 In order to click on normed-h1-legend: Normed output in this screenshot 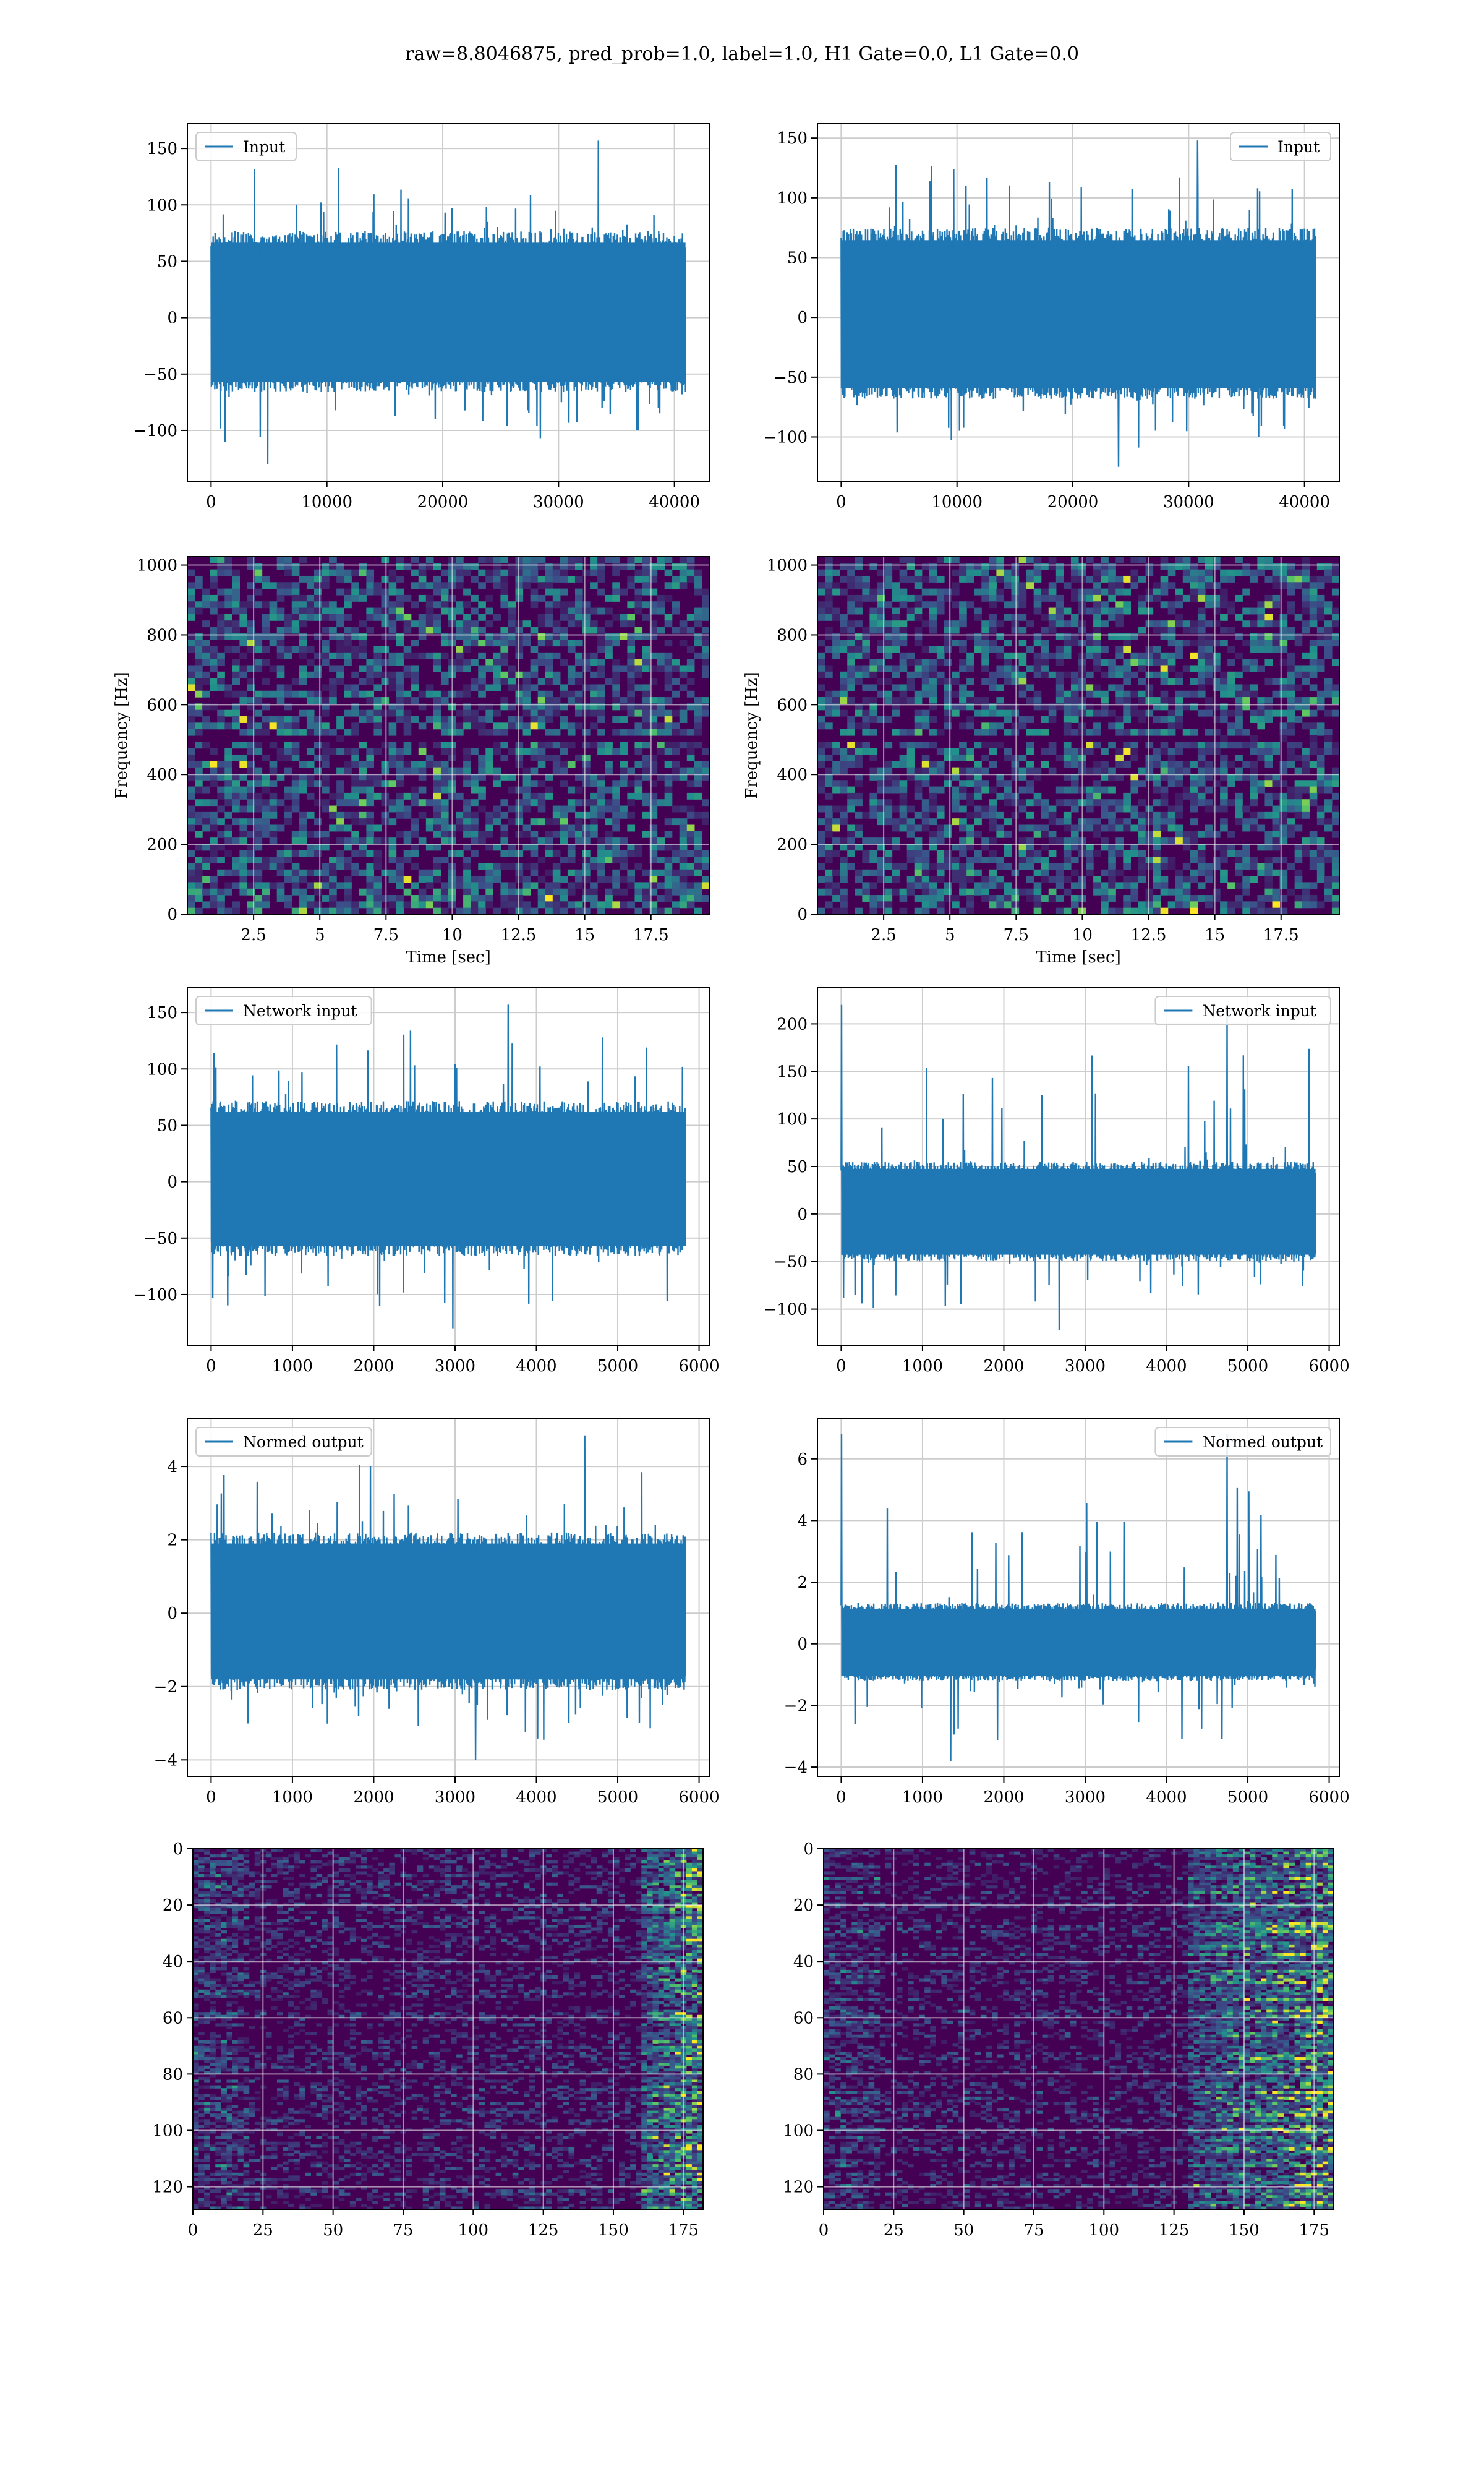, I will do `click(283, 1442)`.